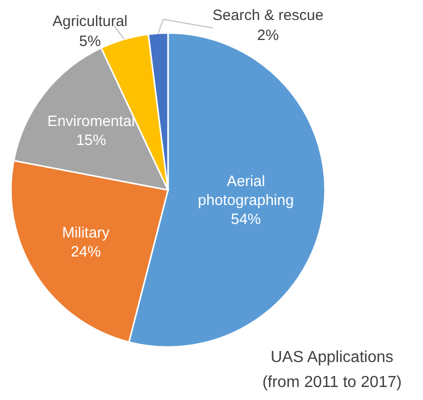  What do you see at coordinates (268, 15) in the screenshot?
I see `slice-label: Search & rescue` at bounding box center [268, 15].